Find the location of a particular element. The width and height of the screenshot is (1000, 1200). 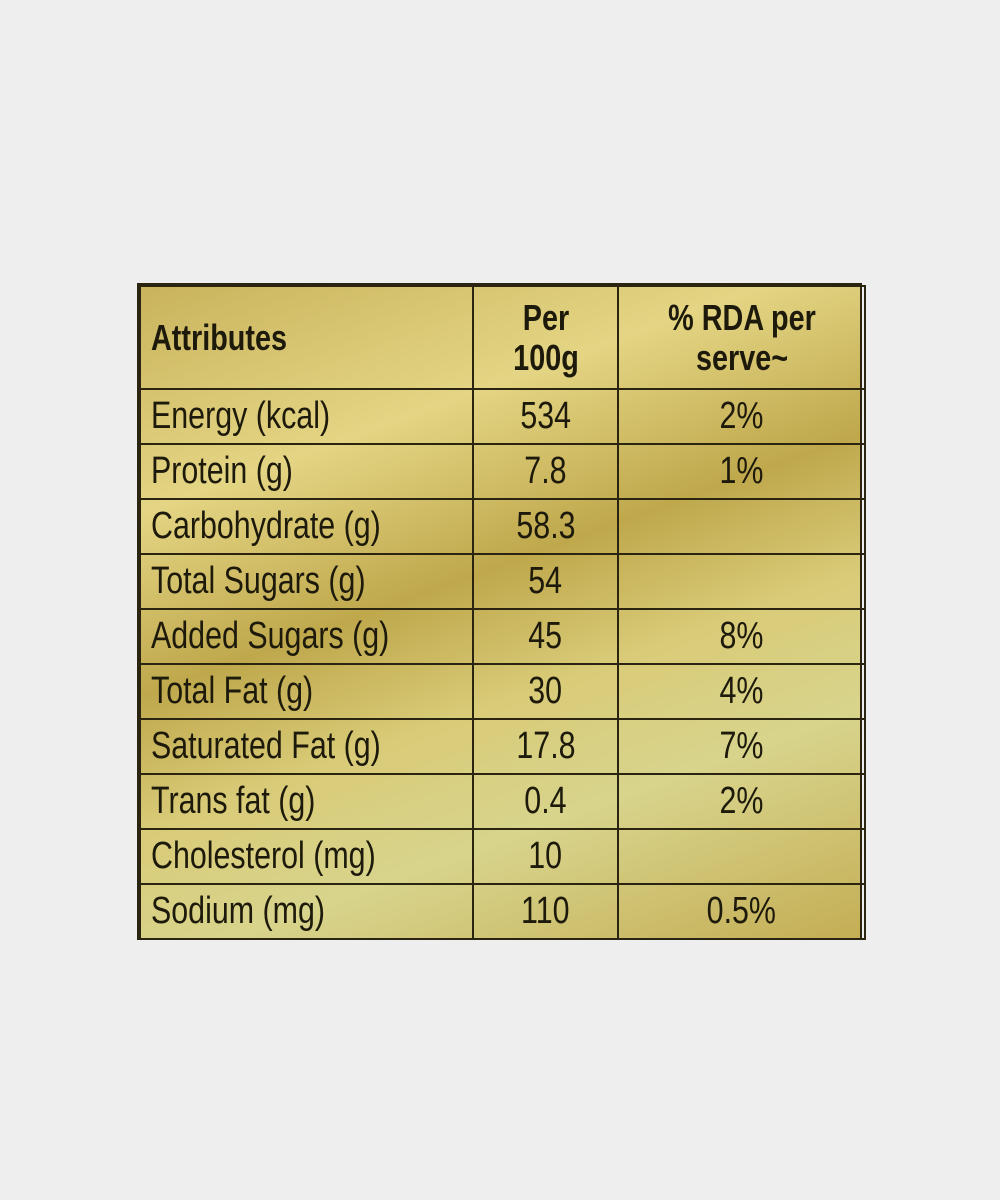

cell: Carbohydrate (g) is located at coordinates (306, 526).